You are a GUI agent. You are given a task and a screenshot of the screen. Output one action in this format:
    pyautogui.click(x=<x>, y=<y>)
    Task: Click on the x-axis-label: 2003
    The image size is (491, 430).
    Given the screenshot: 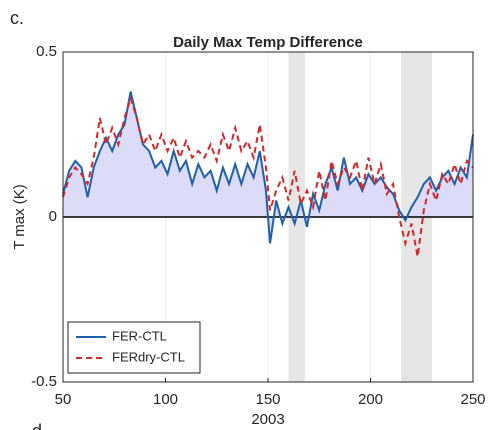 What is the action you would take?
    pyautogui.click(x=267, y=419)
    